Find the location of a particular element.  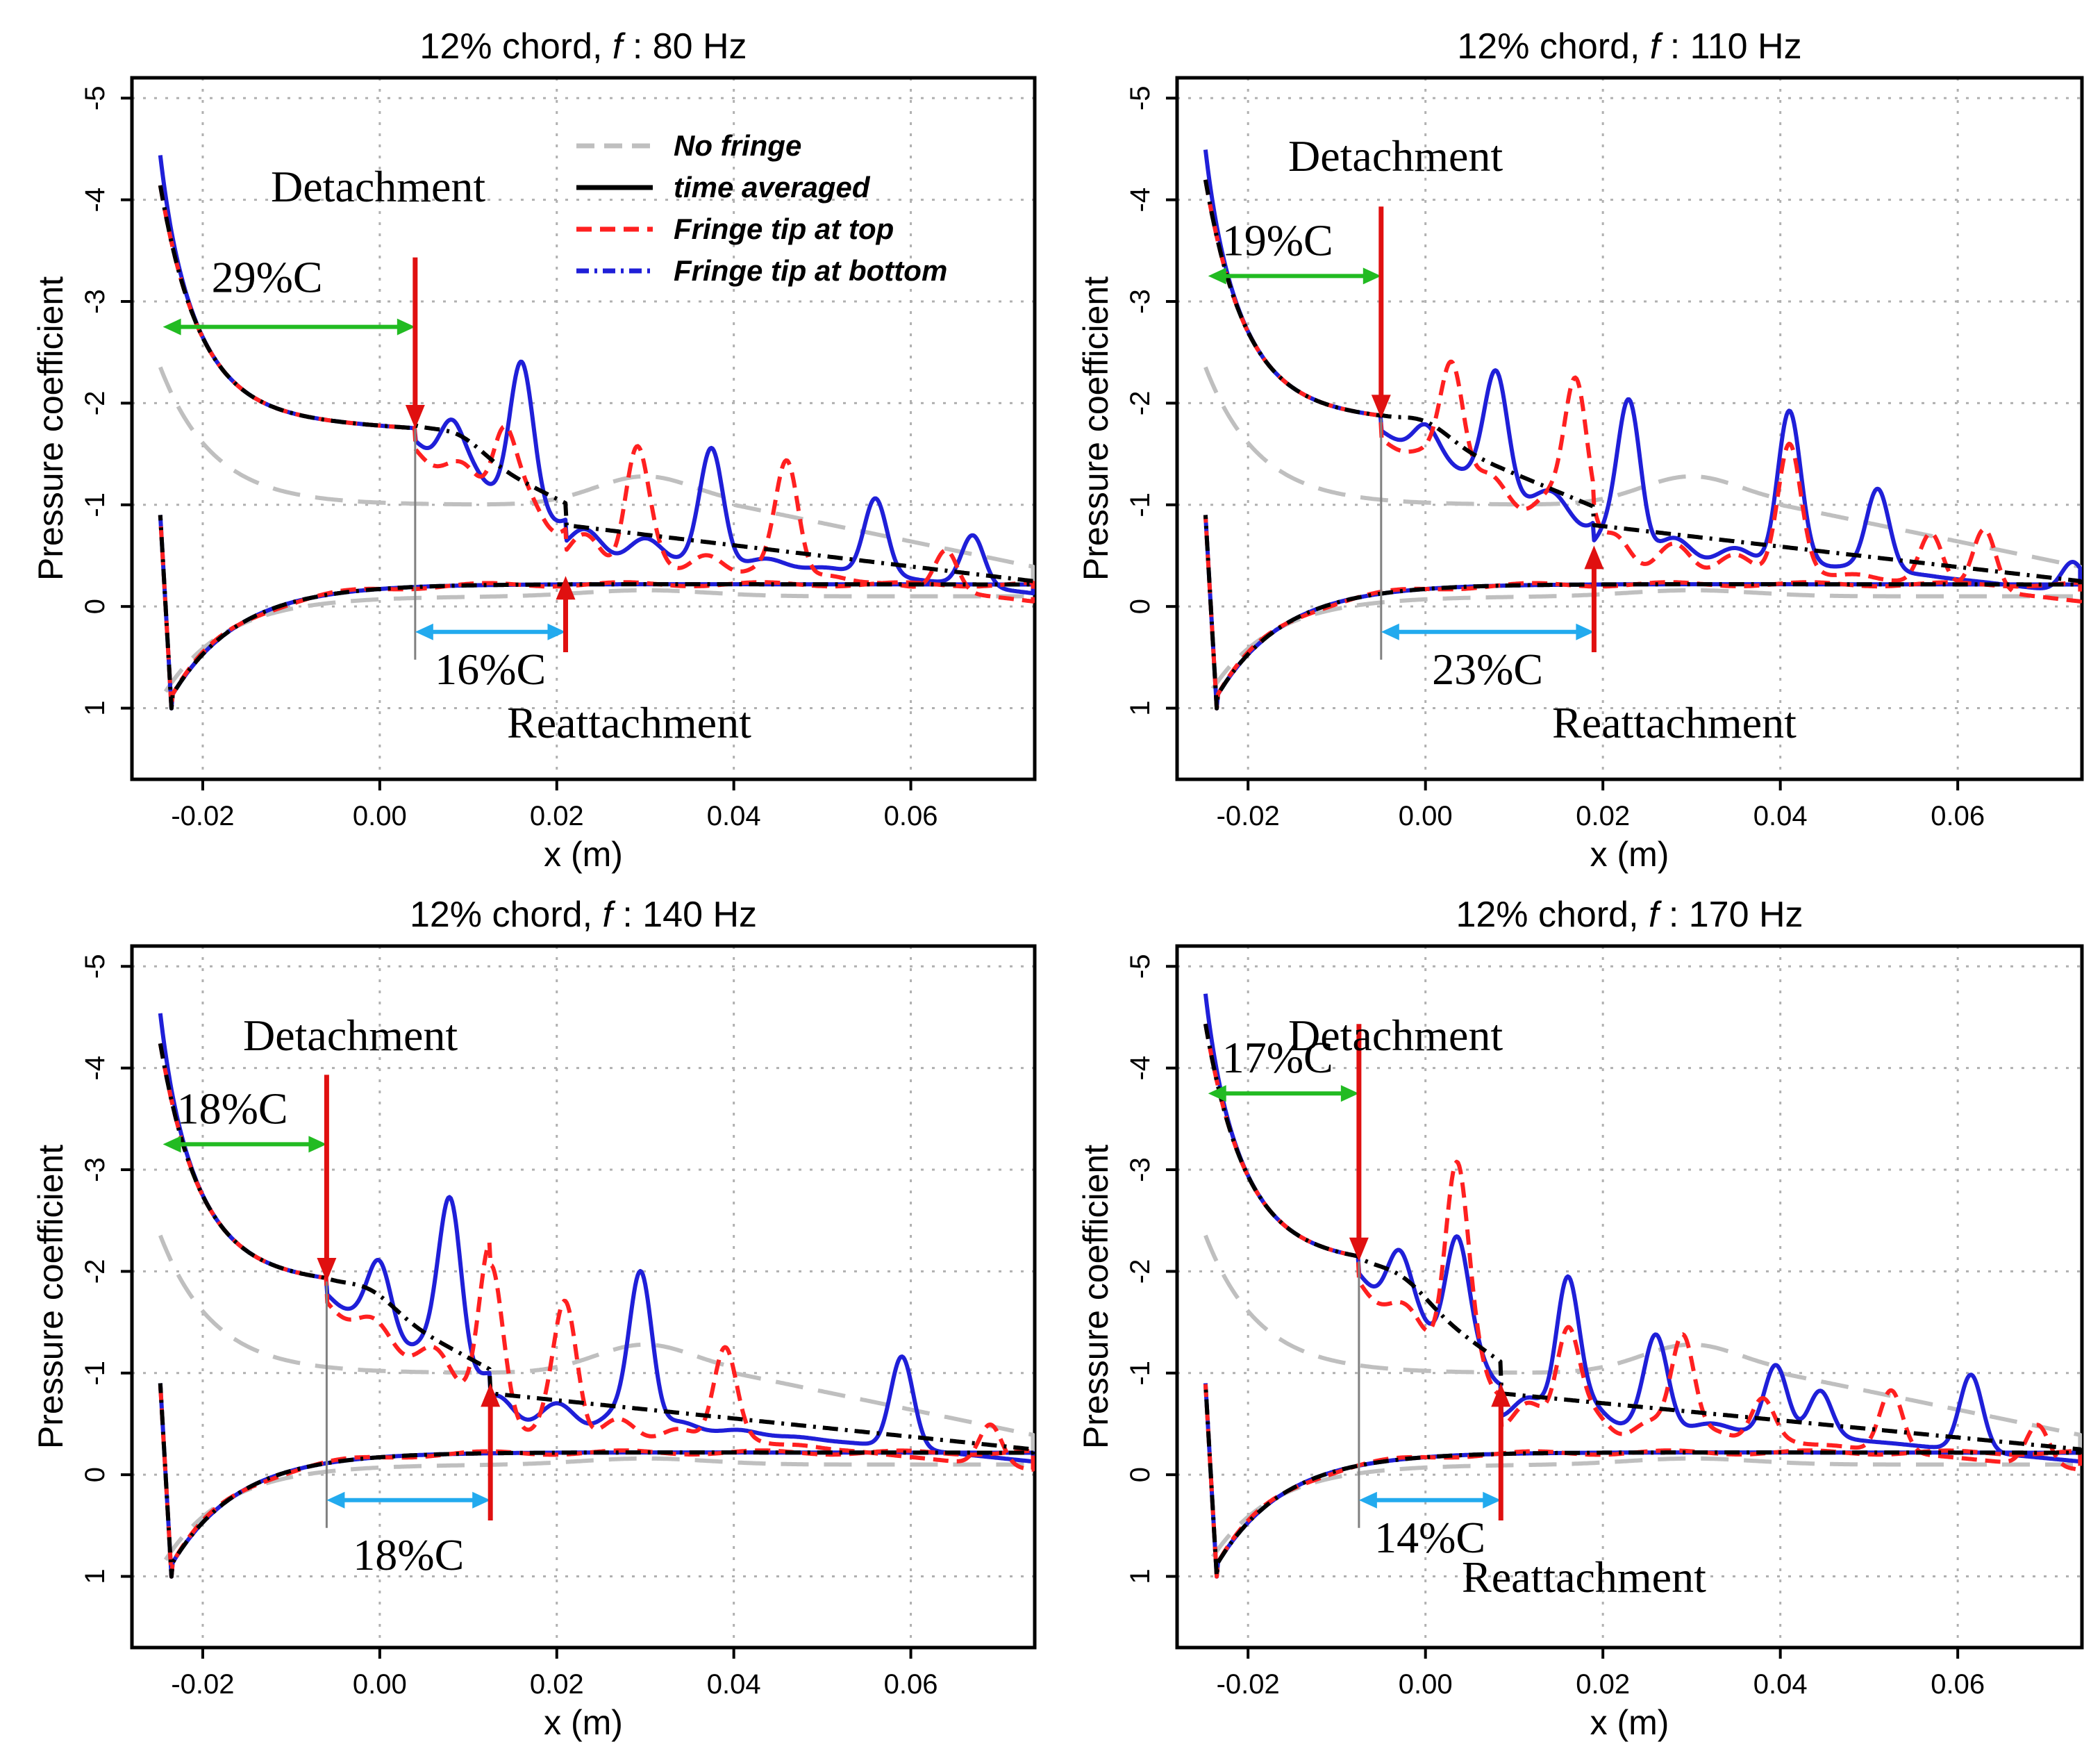

series-time-averaged is located at coordinates (1642, 1301).